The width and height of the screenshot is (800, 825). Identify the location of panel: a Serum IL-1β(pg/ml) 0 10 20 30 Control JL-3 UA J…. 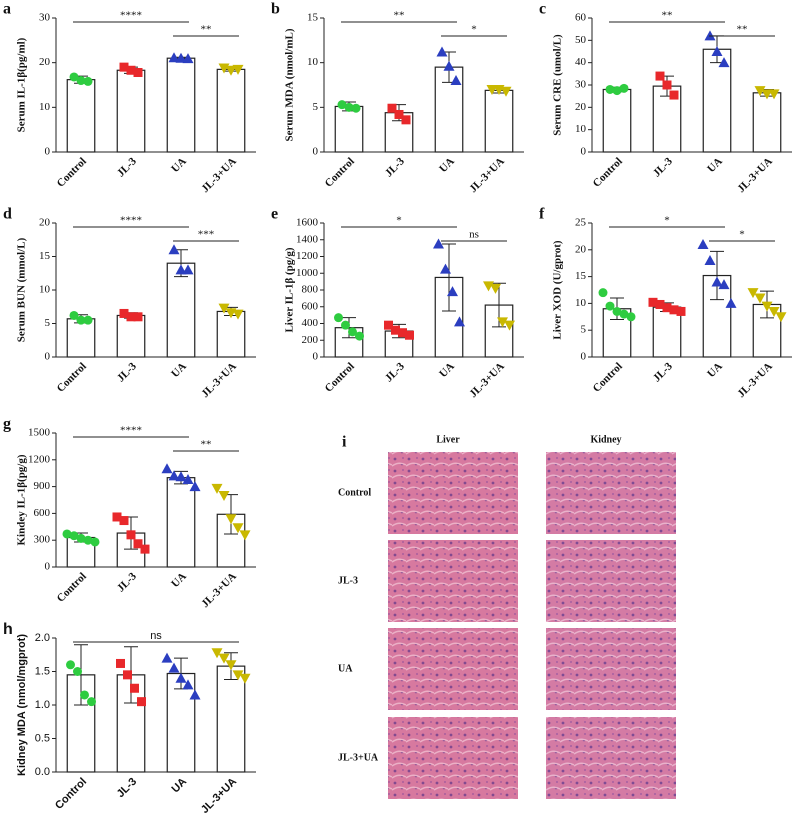
(129, 98).